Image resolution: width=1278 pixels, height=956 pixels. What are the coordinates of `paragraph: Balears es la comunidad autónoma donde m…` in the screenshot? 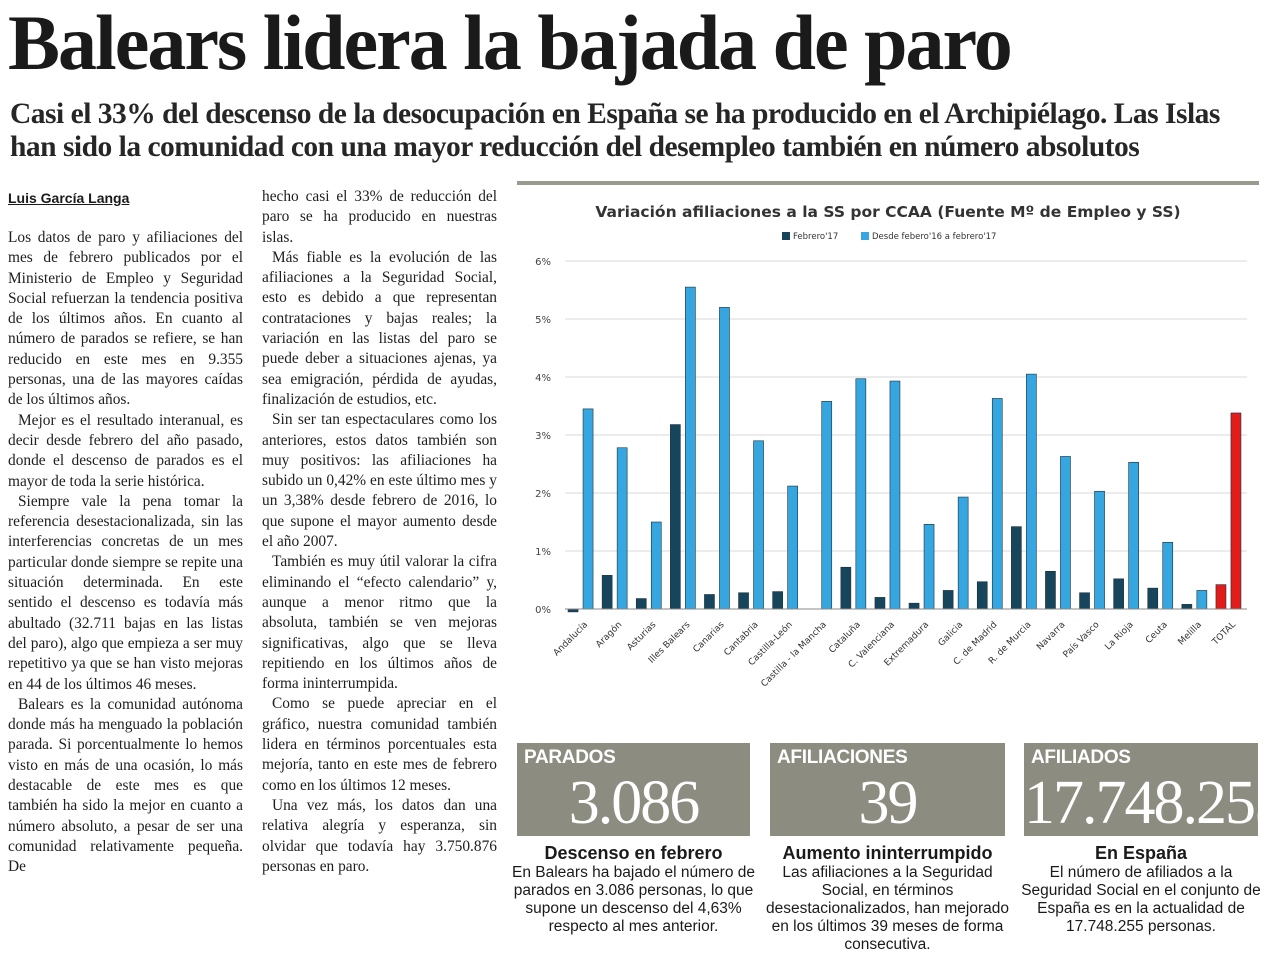 It's located at (125, 785).